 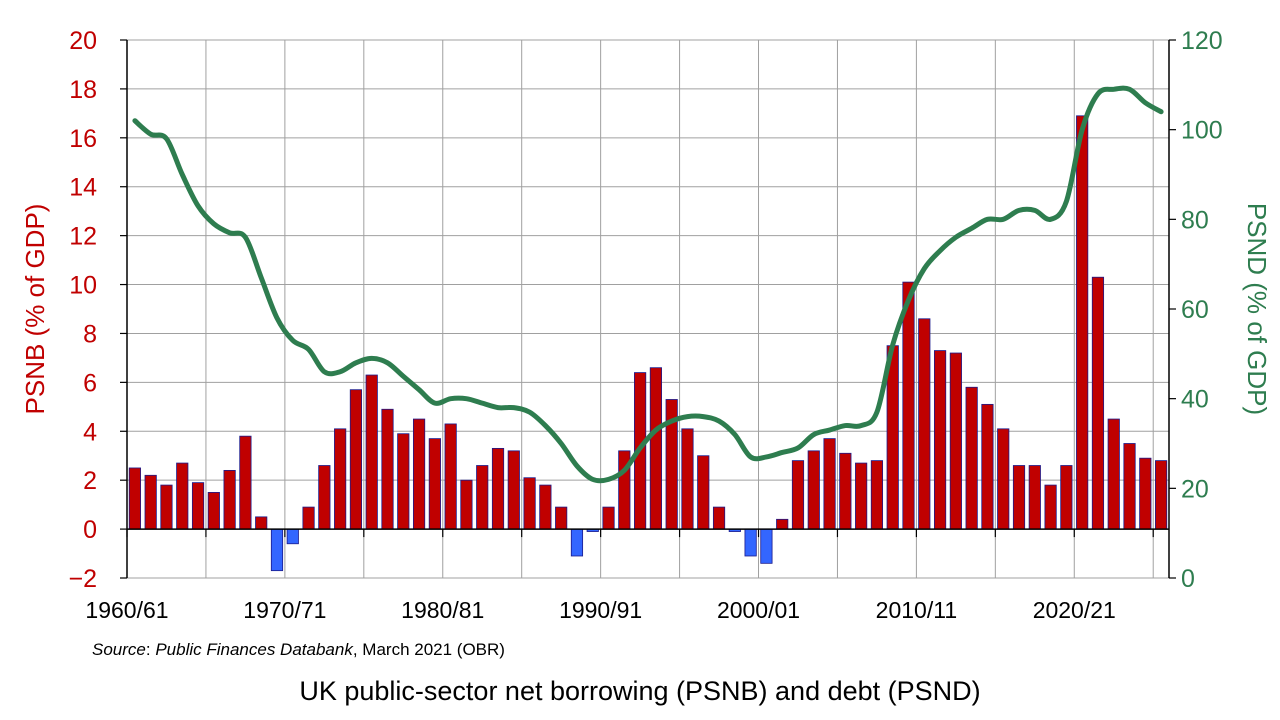 What do you see at coordinates (1195, 489) in the screenshot?
I see `right-tick-label: 20` at bounding box center [1195, 489].